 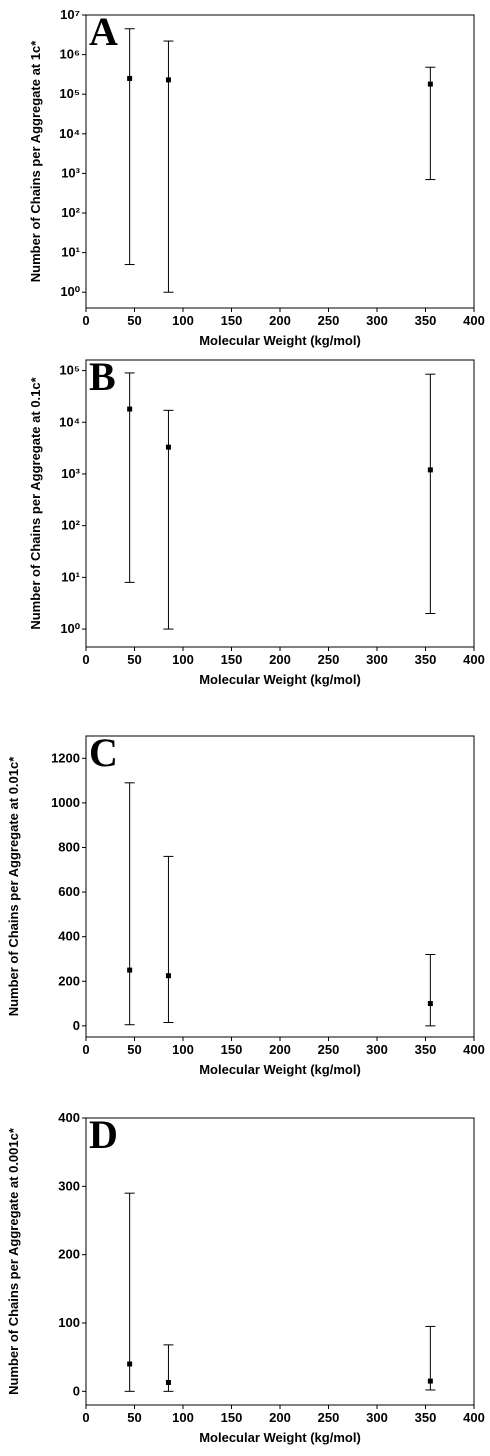 I want to click on y-tick-label: 10⁷, so click(x=70, y=14).